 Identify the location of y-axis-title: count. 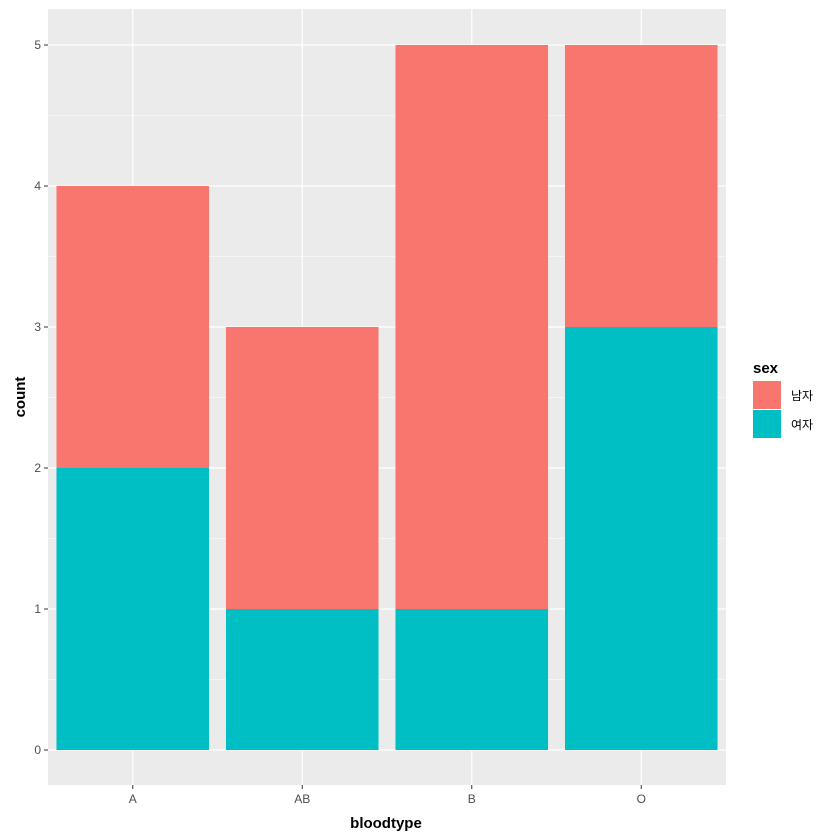
(20, 397).